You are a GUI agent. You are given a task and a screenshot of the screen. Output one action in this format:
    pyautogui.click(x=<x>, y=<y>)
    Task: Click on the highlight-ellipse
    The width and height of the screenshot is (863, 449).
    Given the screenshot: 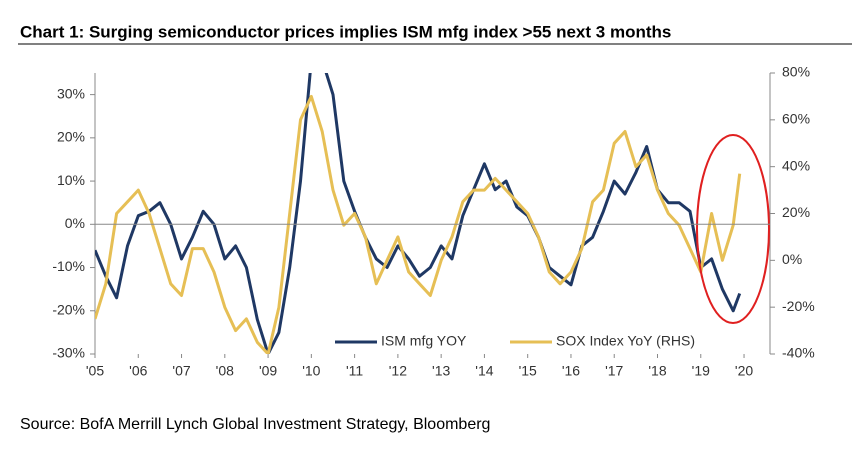 What is the action you would take?
    pyautogui.click(x=733, y=229)
    